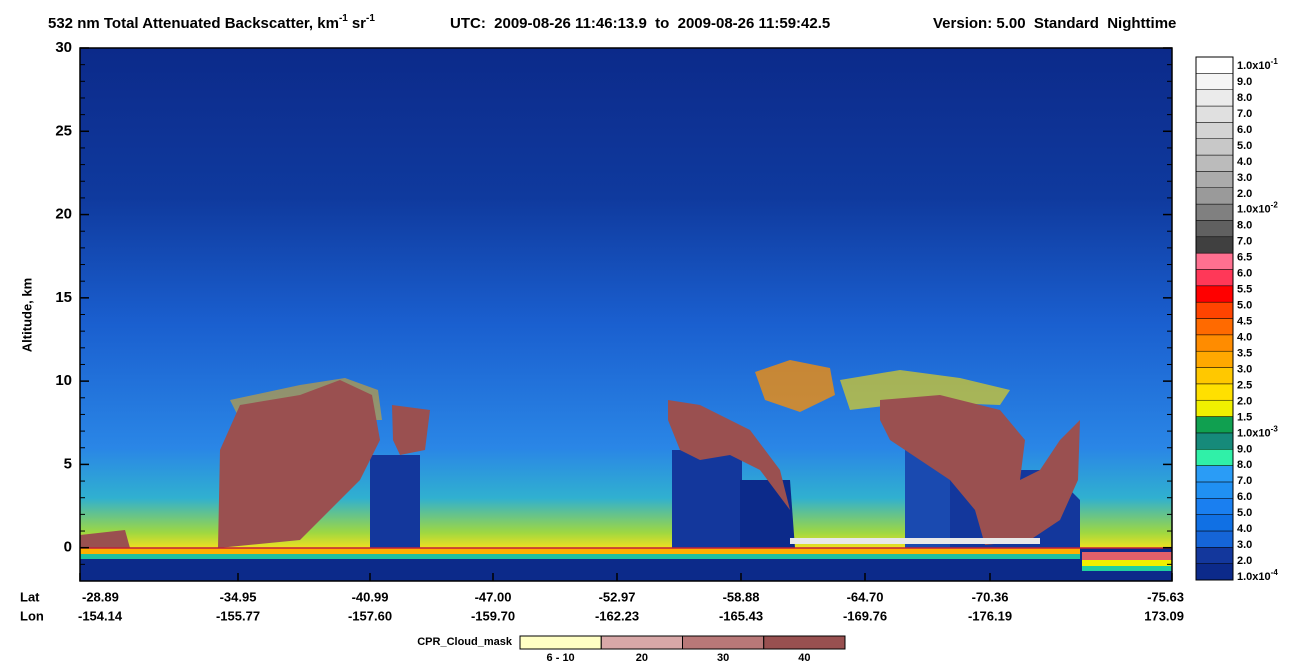 Image resolution: width=1300 pixels, height=667 pixels. Describe the element at coordinates (30, 596) in the screenshot. I see `lat-label: Lat` at that location.